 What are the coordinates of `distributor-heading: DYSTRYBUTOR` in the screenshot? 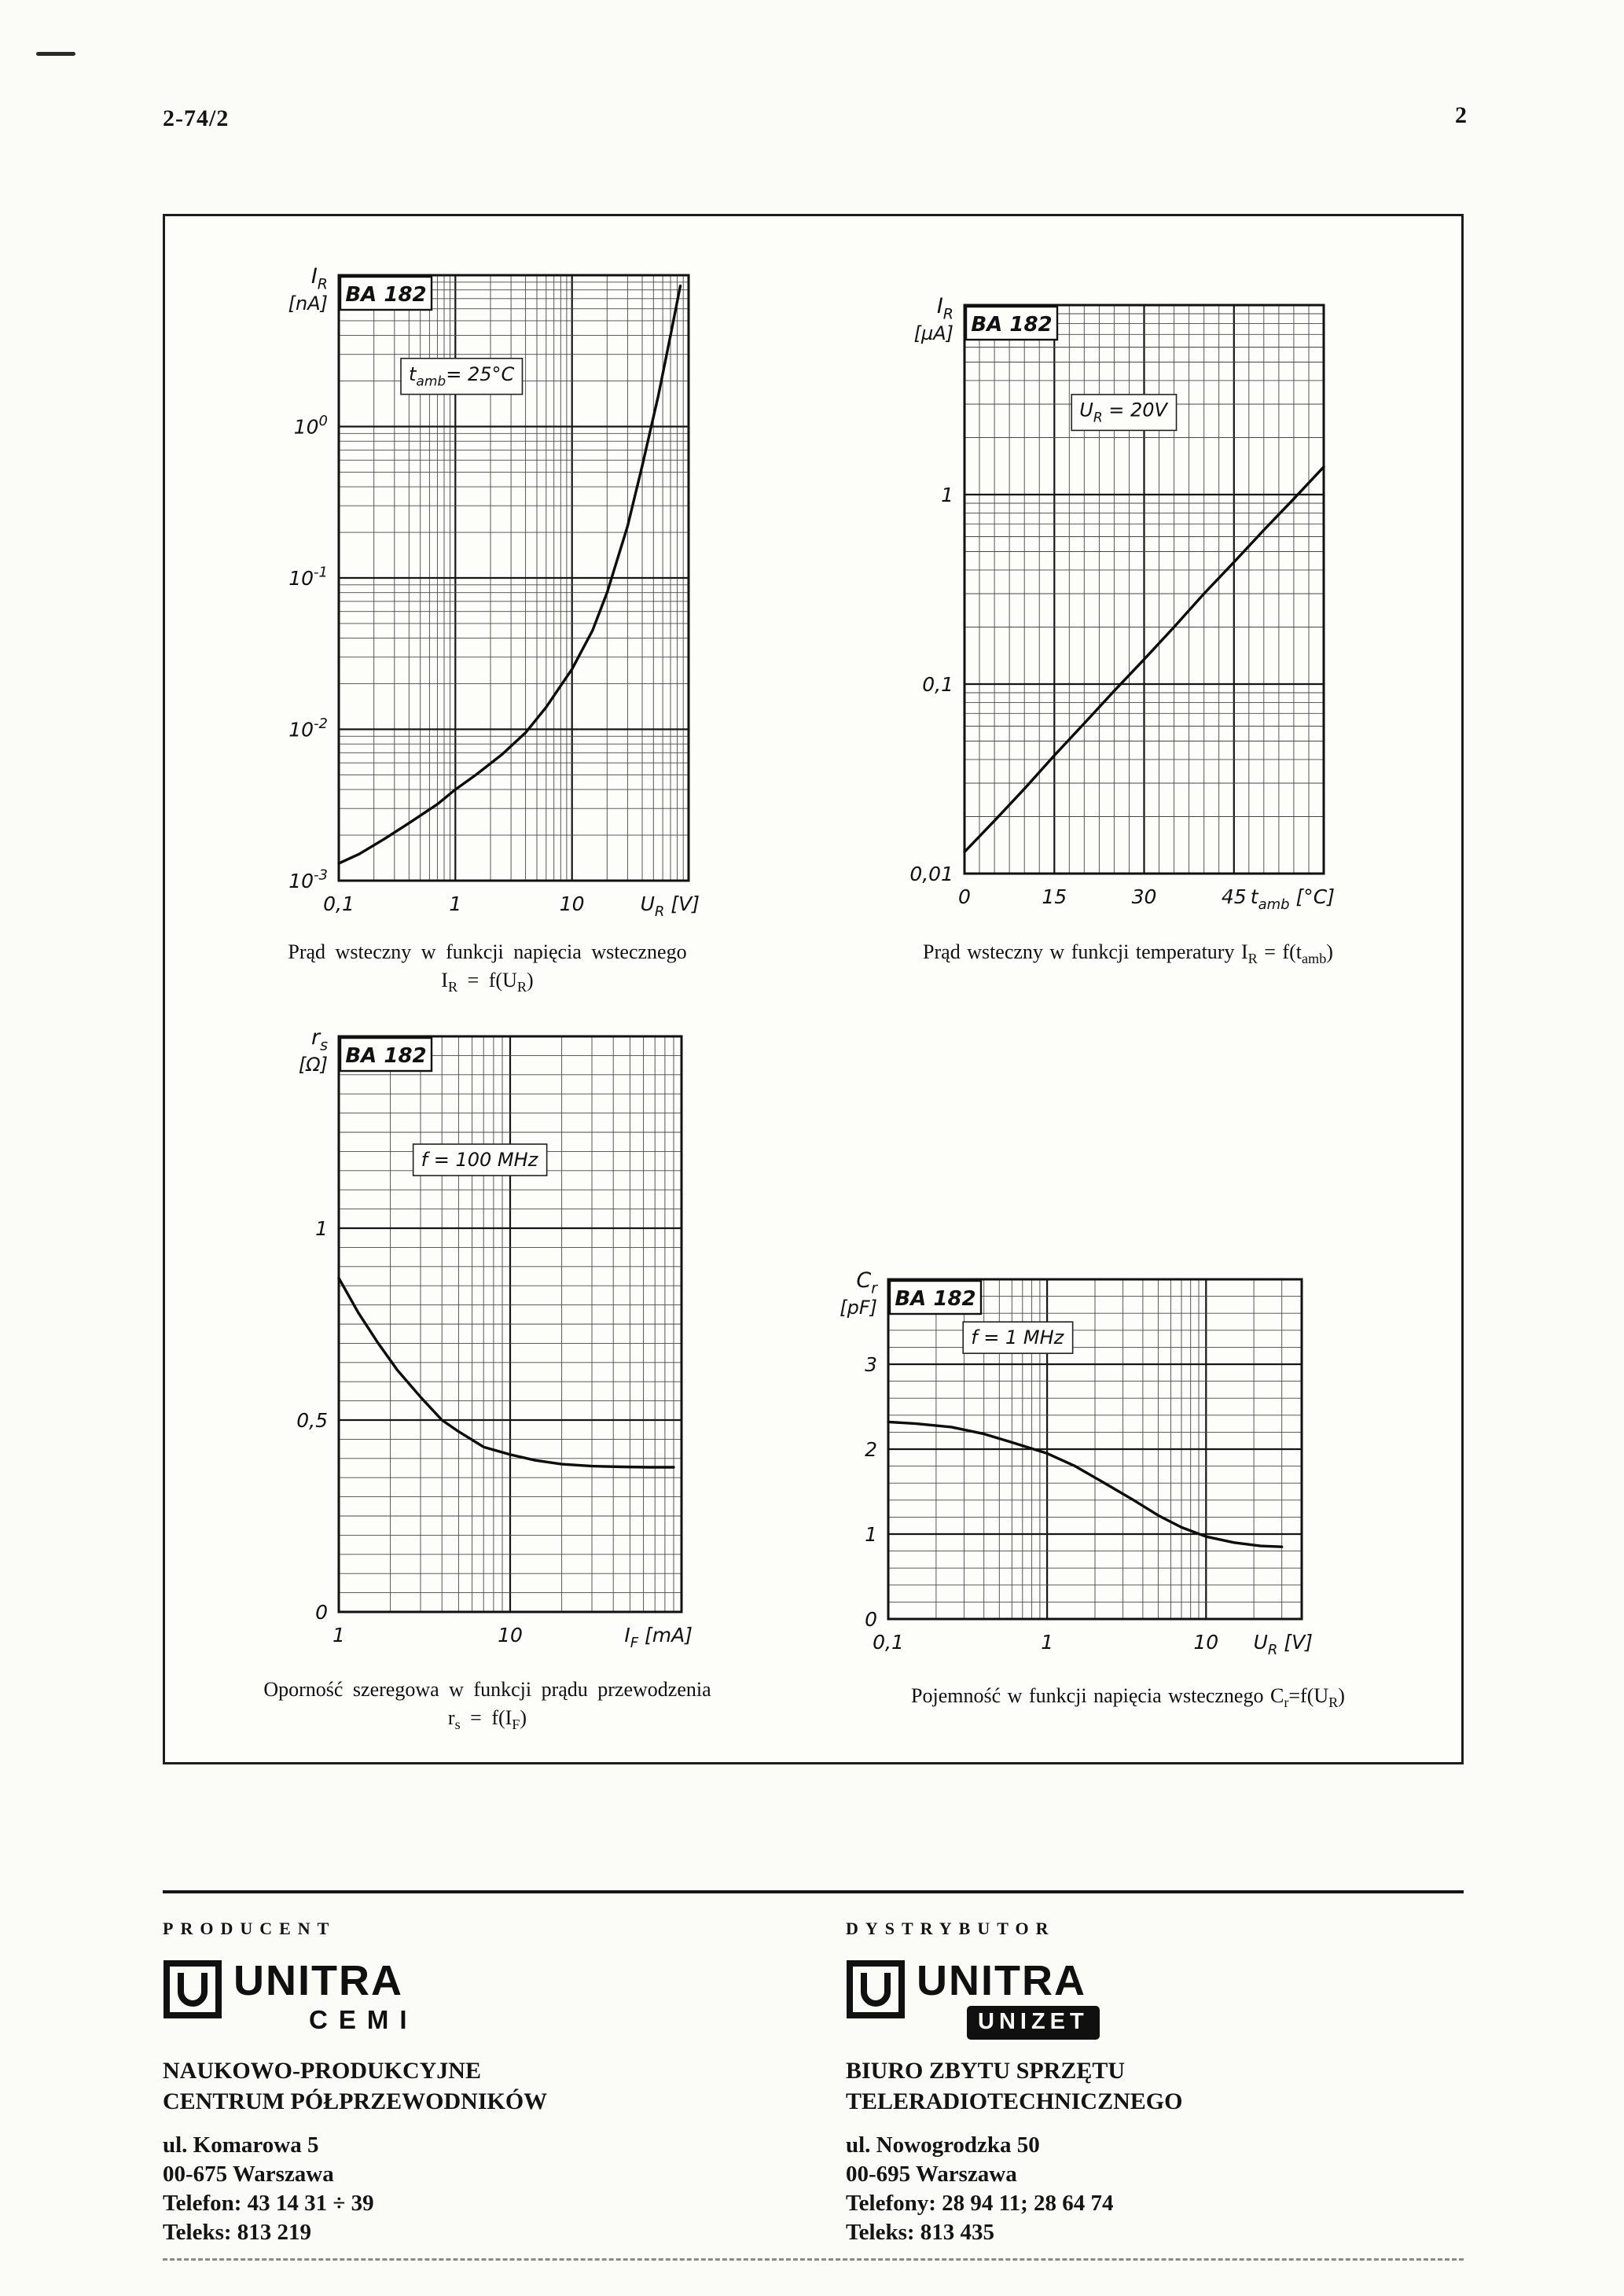 It's located at (951, 1928).